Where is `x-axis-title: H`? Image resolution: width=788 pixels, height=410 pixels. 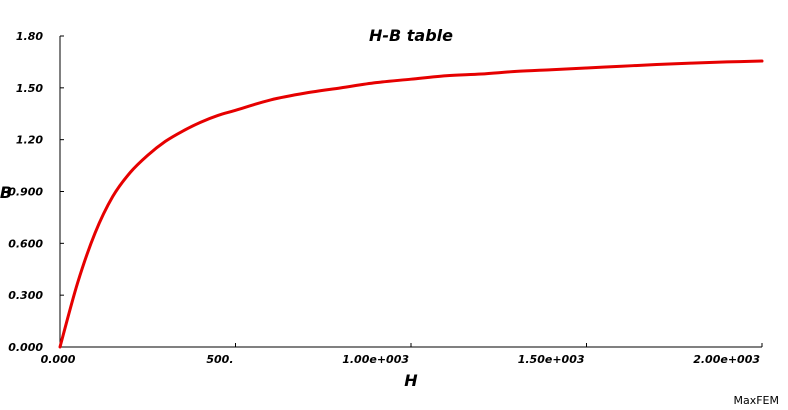
x-axis-title: H is located at coordinates (411, 380).